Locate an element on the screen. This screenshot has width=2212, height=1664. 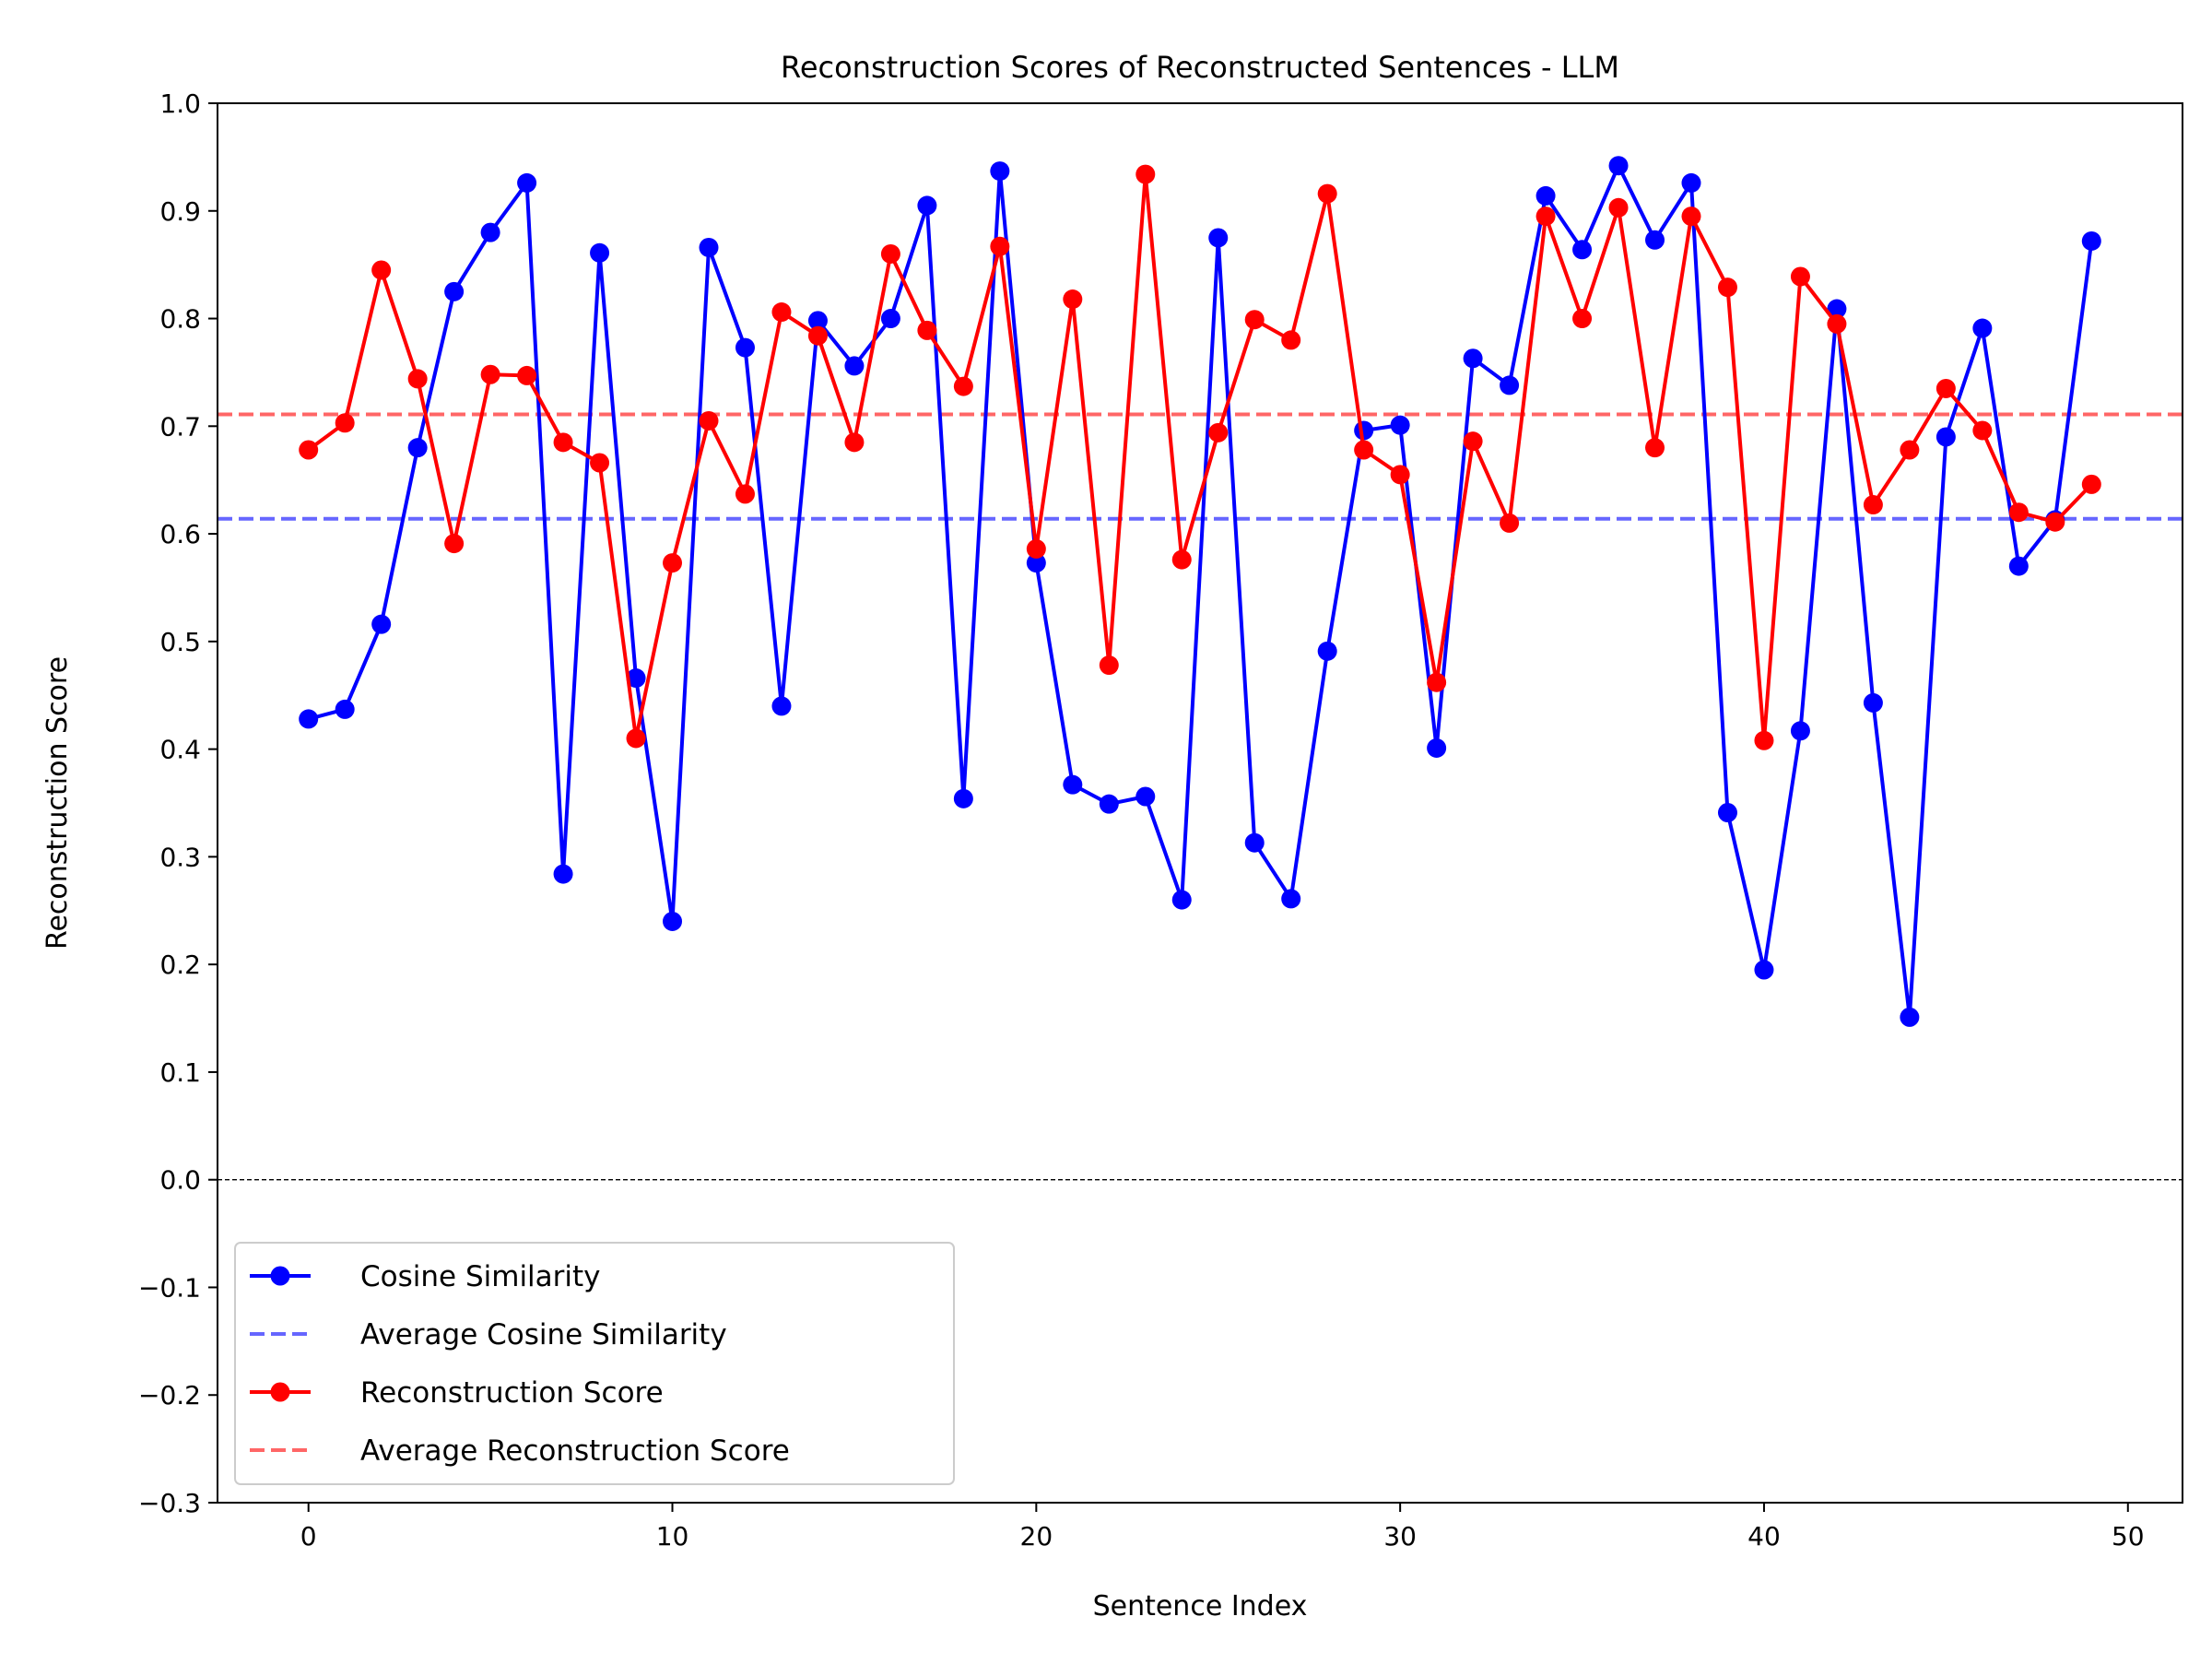
y-tick-label: 0.5 is located at coordinates (180, 642).